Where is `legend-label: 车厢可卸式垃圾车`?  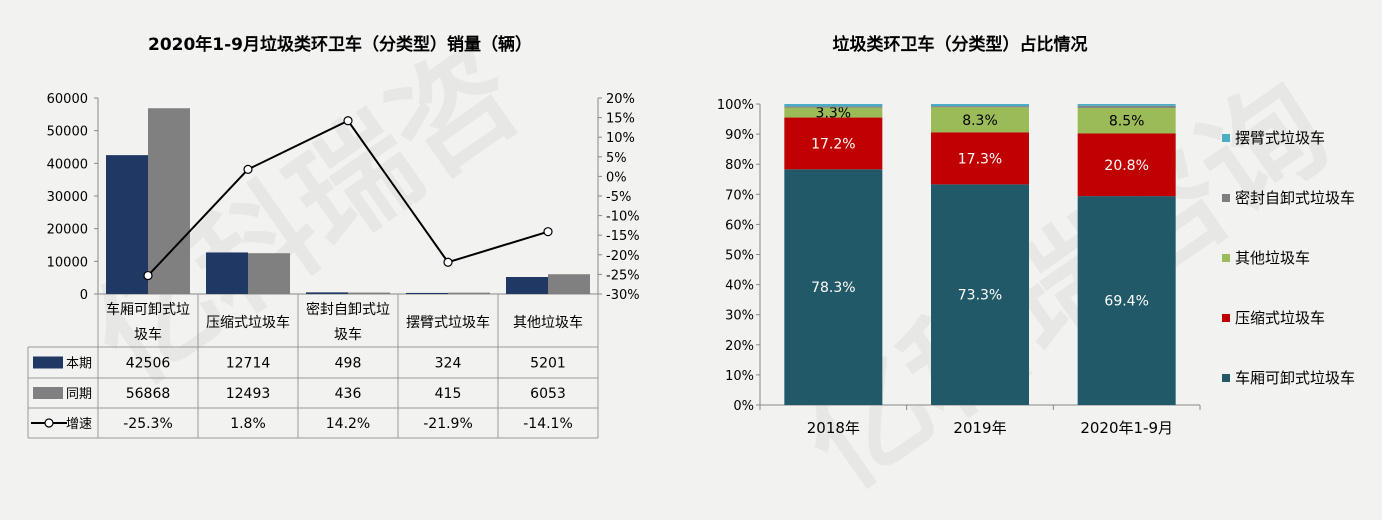 legend-label: 车厢可卸式垃圾车 is located at coordinates (1295, 378).